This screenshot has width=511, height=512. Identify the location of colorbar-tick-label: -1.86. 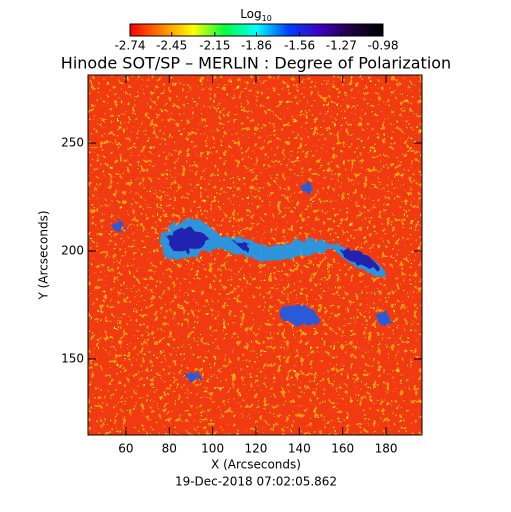
(256, 46).